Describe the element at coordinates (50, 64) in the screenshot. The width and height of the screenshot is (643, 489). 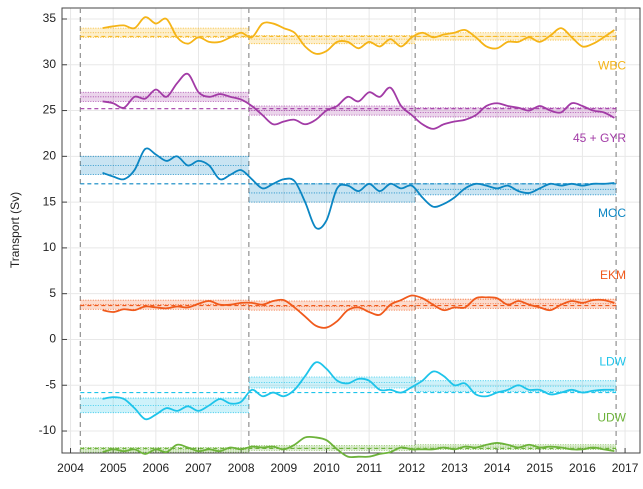
I see `y-tick-label: 30` at that location.